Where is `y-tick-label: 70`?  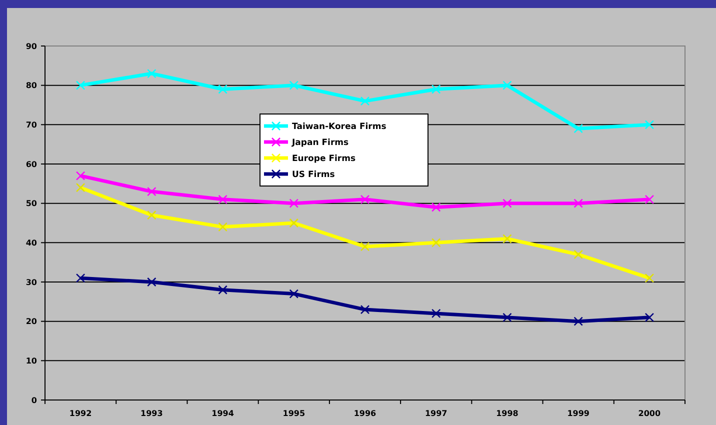
y-tick-label: 70 is located at coordinates (32, 125).